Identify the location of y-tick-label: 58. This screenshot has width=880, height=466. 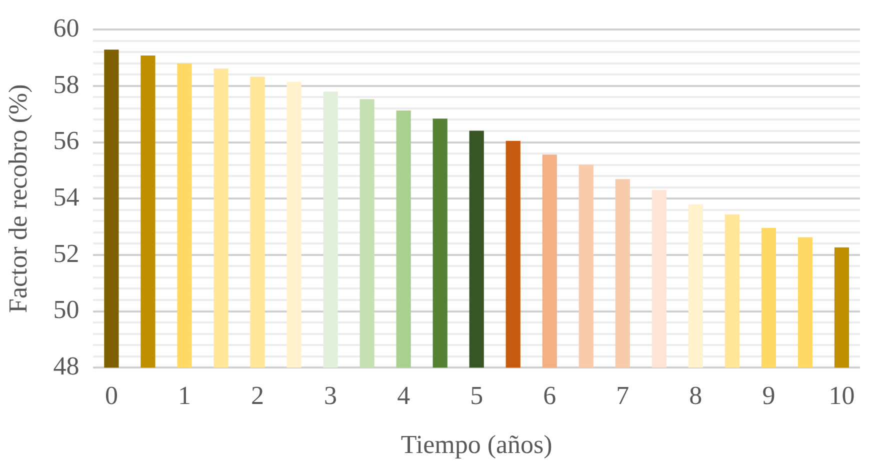
(66, 84).